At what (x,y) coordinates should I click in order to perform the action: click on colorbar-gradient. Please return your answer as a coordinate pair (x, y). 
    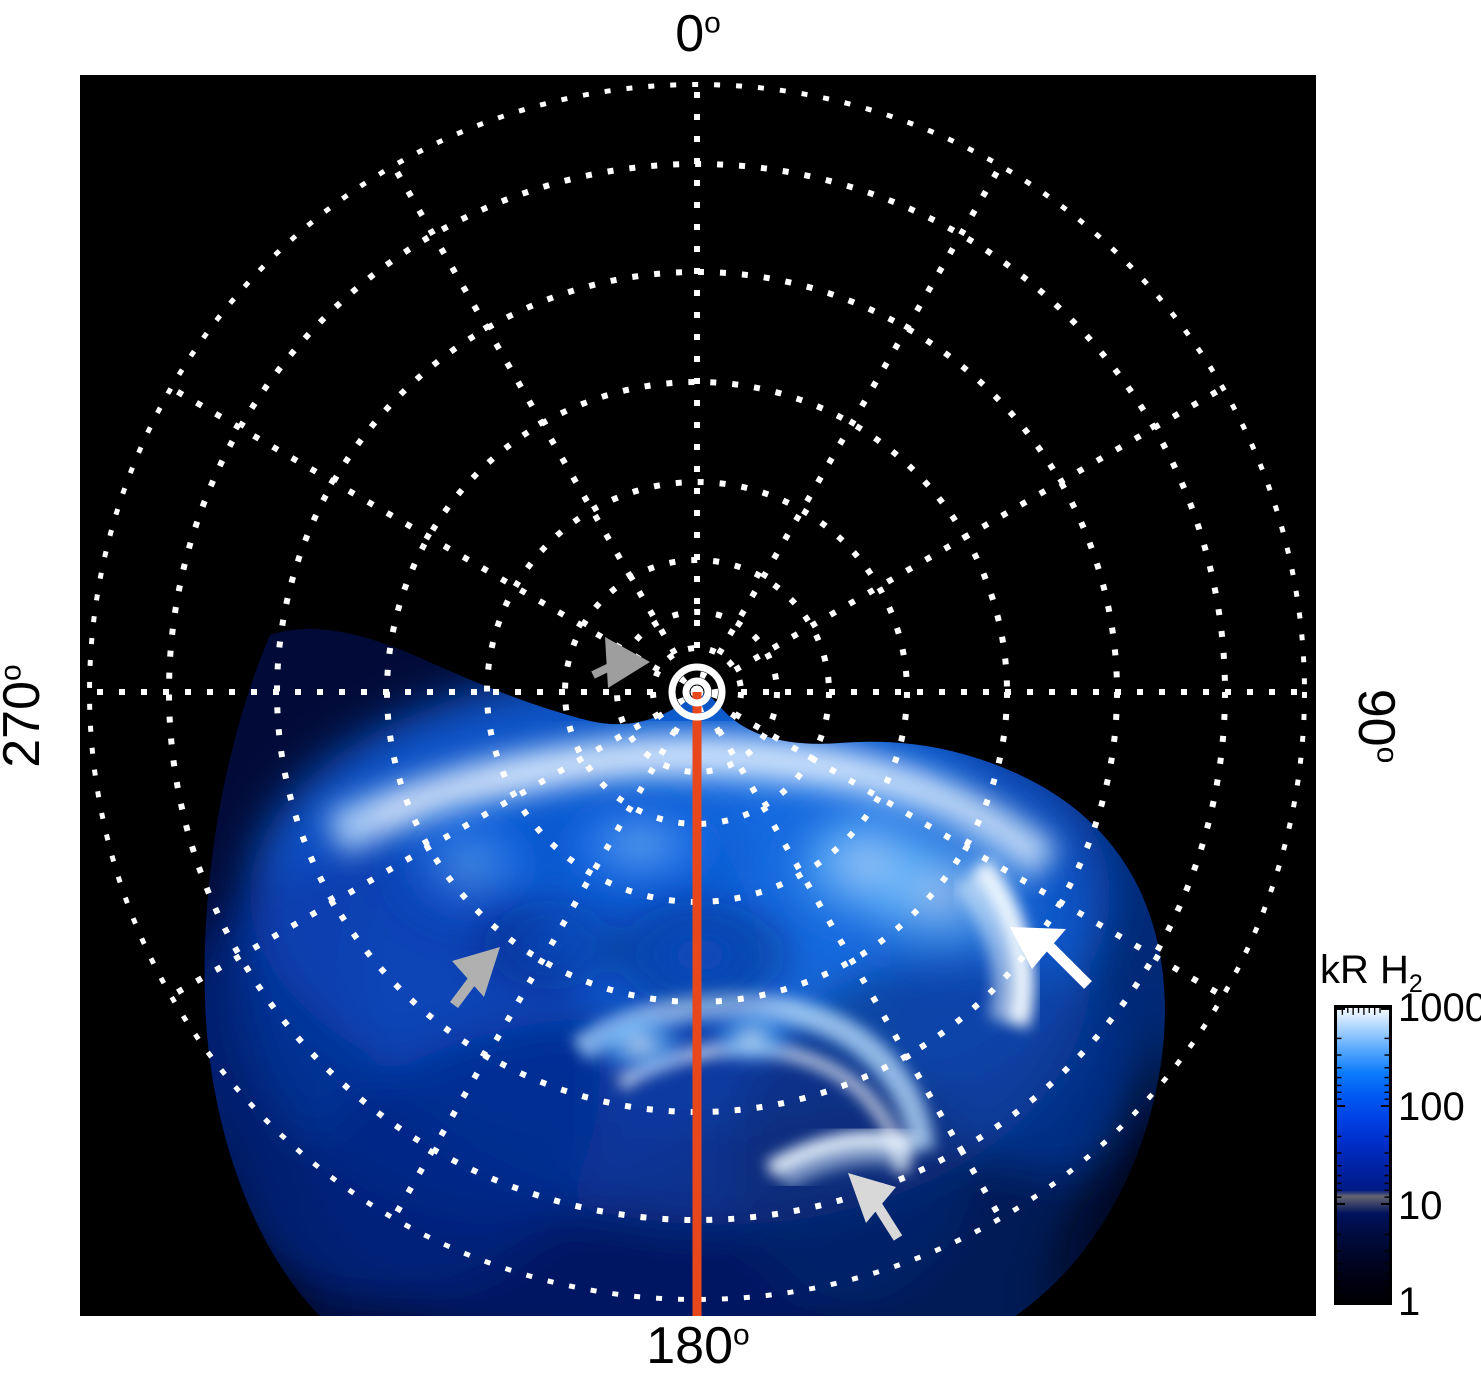
    Looking at the image, I should click on (1363, 1155).